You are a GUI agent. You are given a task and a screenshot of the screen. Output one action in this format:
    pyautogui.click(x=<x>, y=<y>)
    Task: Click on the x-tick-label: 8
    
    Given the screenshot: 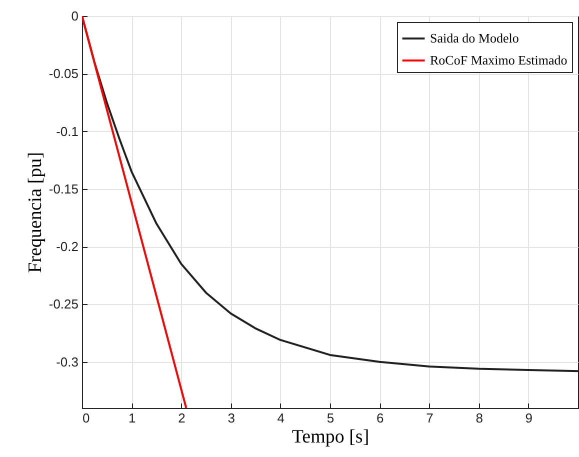 What is the action you would take?
    pyautogui.click(x=479, y=418)
    